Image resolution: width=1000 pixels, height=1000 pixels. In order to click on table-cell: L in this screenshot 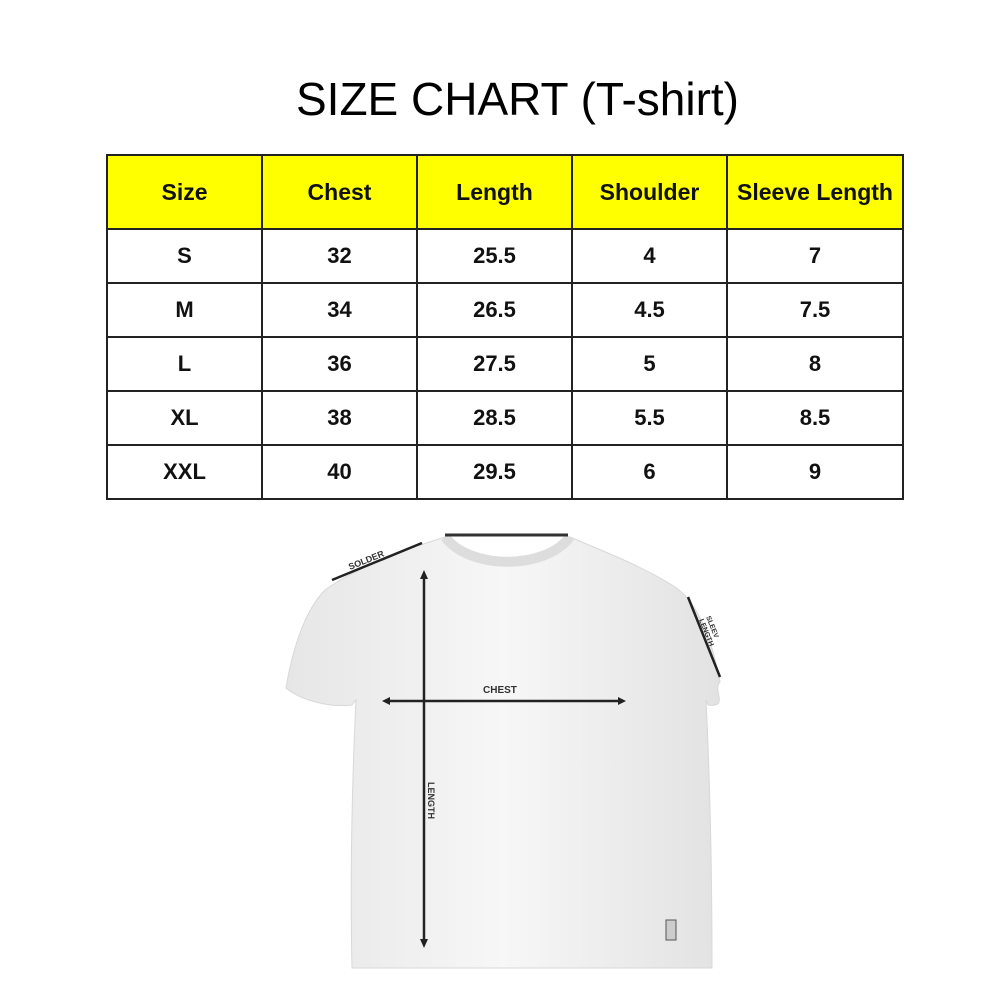, I will do `click(184, 364)`.